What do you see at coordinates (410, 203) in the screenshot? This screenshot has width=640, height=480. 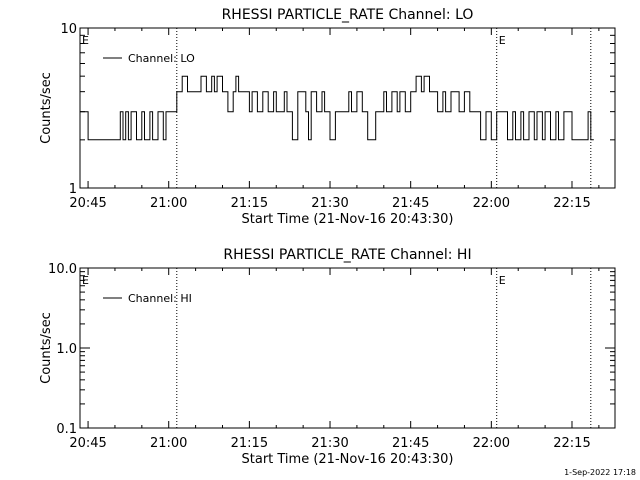 I see `panel1-x-tick-label: 21:45` at bounding box center [410, 203].